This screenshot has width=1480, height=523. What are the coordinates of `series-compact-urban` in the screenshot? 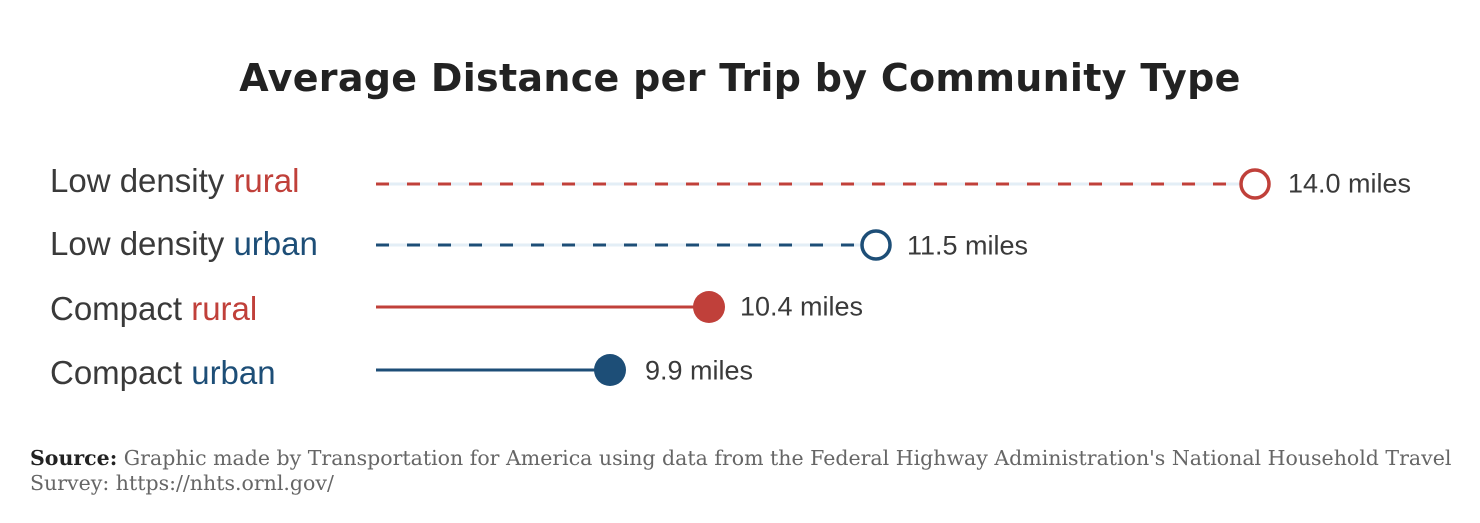 It's located at (501, 370).